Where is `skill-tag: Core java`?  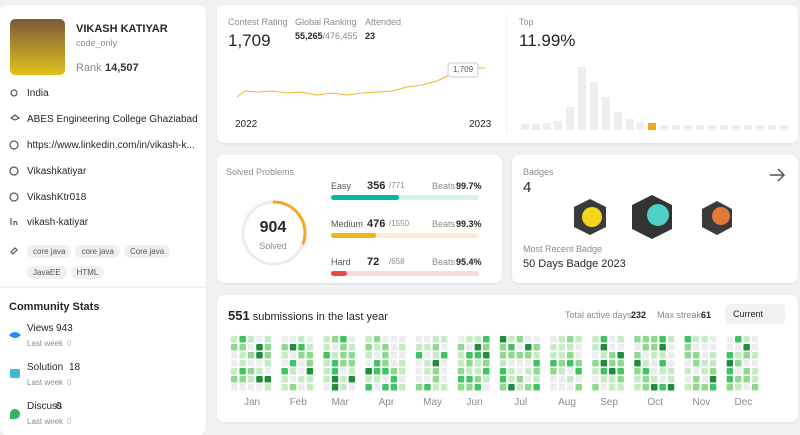 skill-tag: Core java is located at coordinates (147, 251).